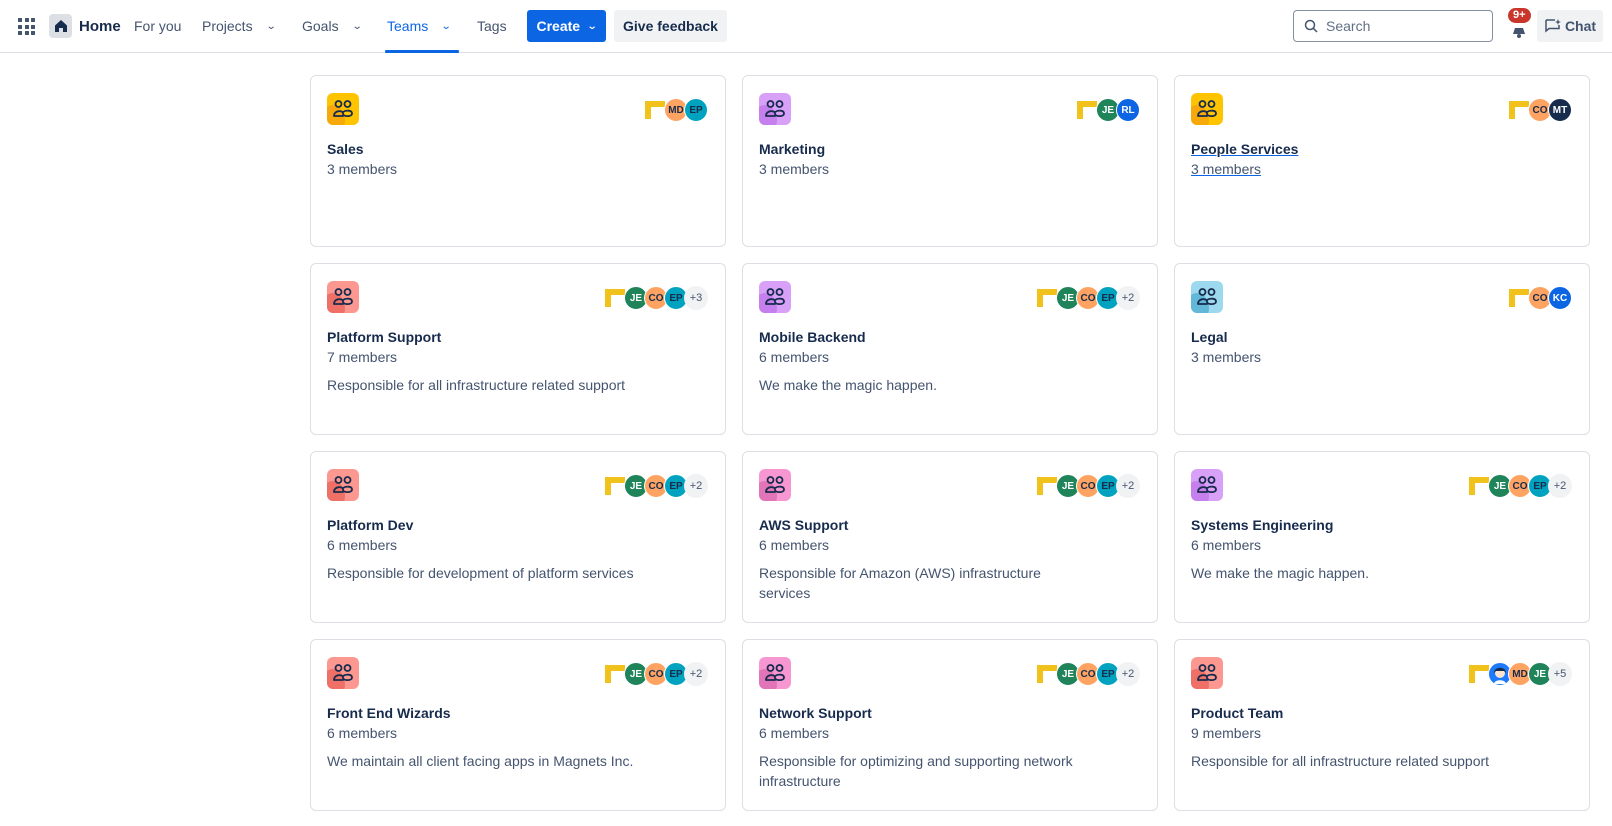  What do you see at coordinates (566, 26) in the screenshot?
I see `create-button: Create ⌄` at bounding box center [566, 26].